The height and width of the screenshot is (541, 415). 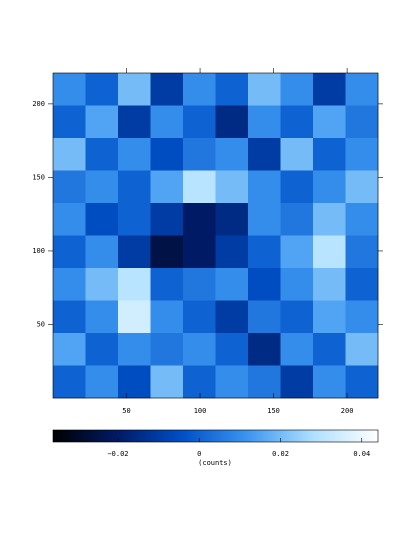 I want to click on colorbar-tick-label: 0.02, so click(x=280, y=454).